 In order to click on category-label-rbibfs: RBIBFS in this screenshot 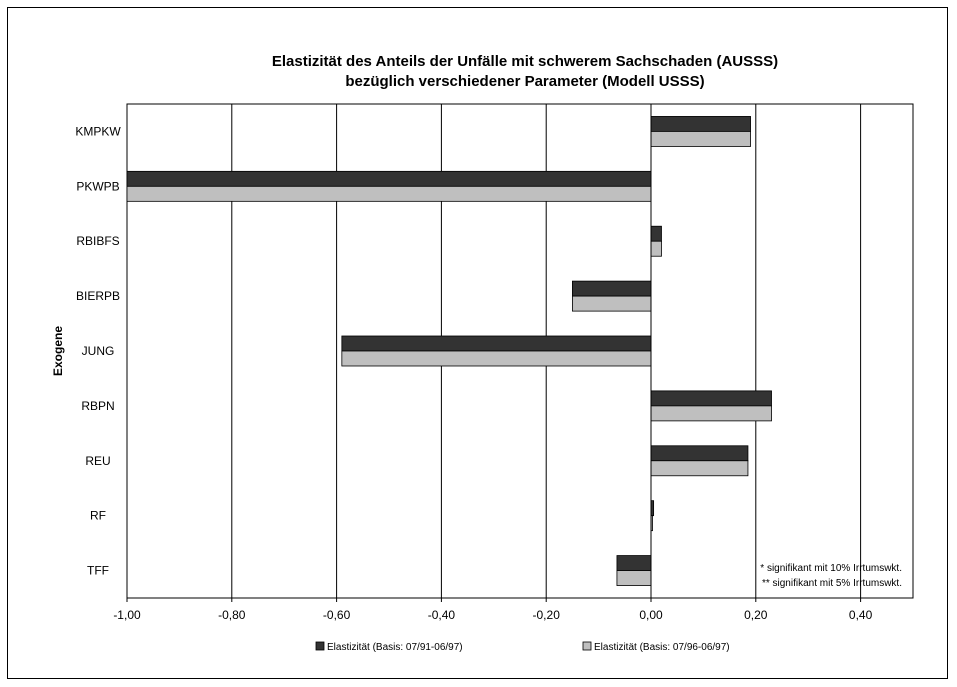, I will do `click(97, 241)`.